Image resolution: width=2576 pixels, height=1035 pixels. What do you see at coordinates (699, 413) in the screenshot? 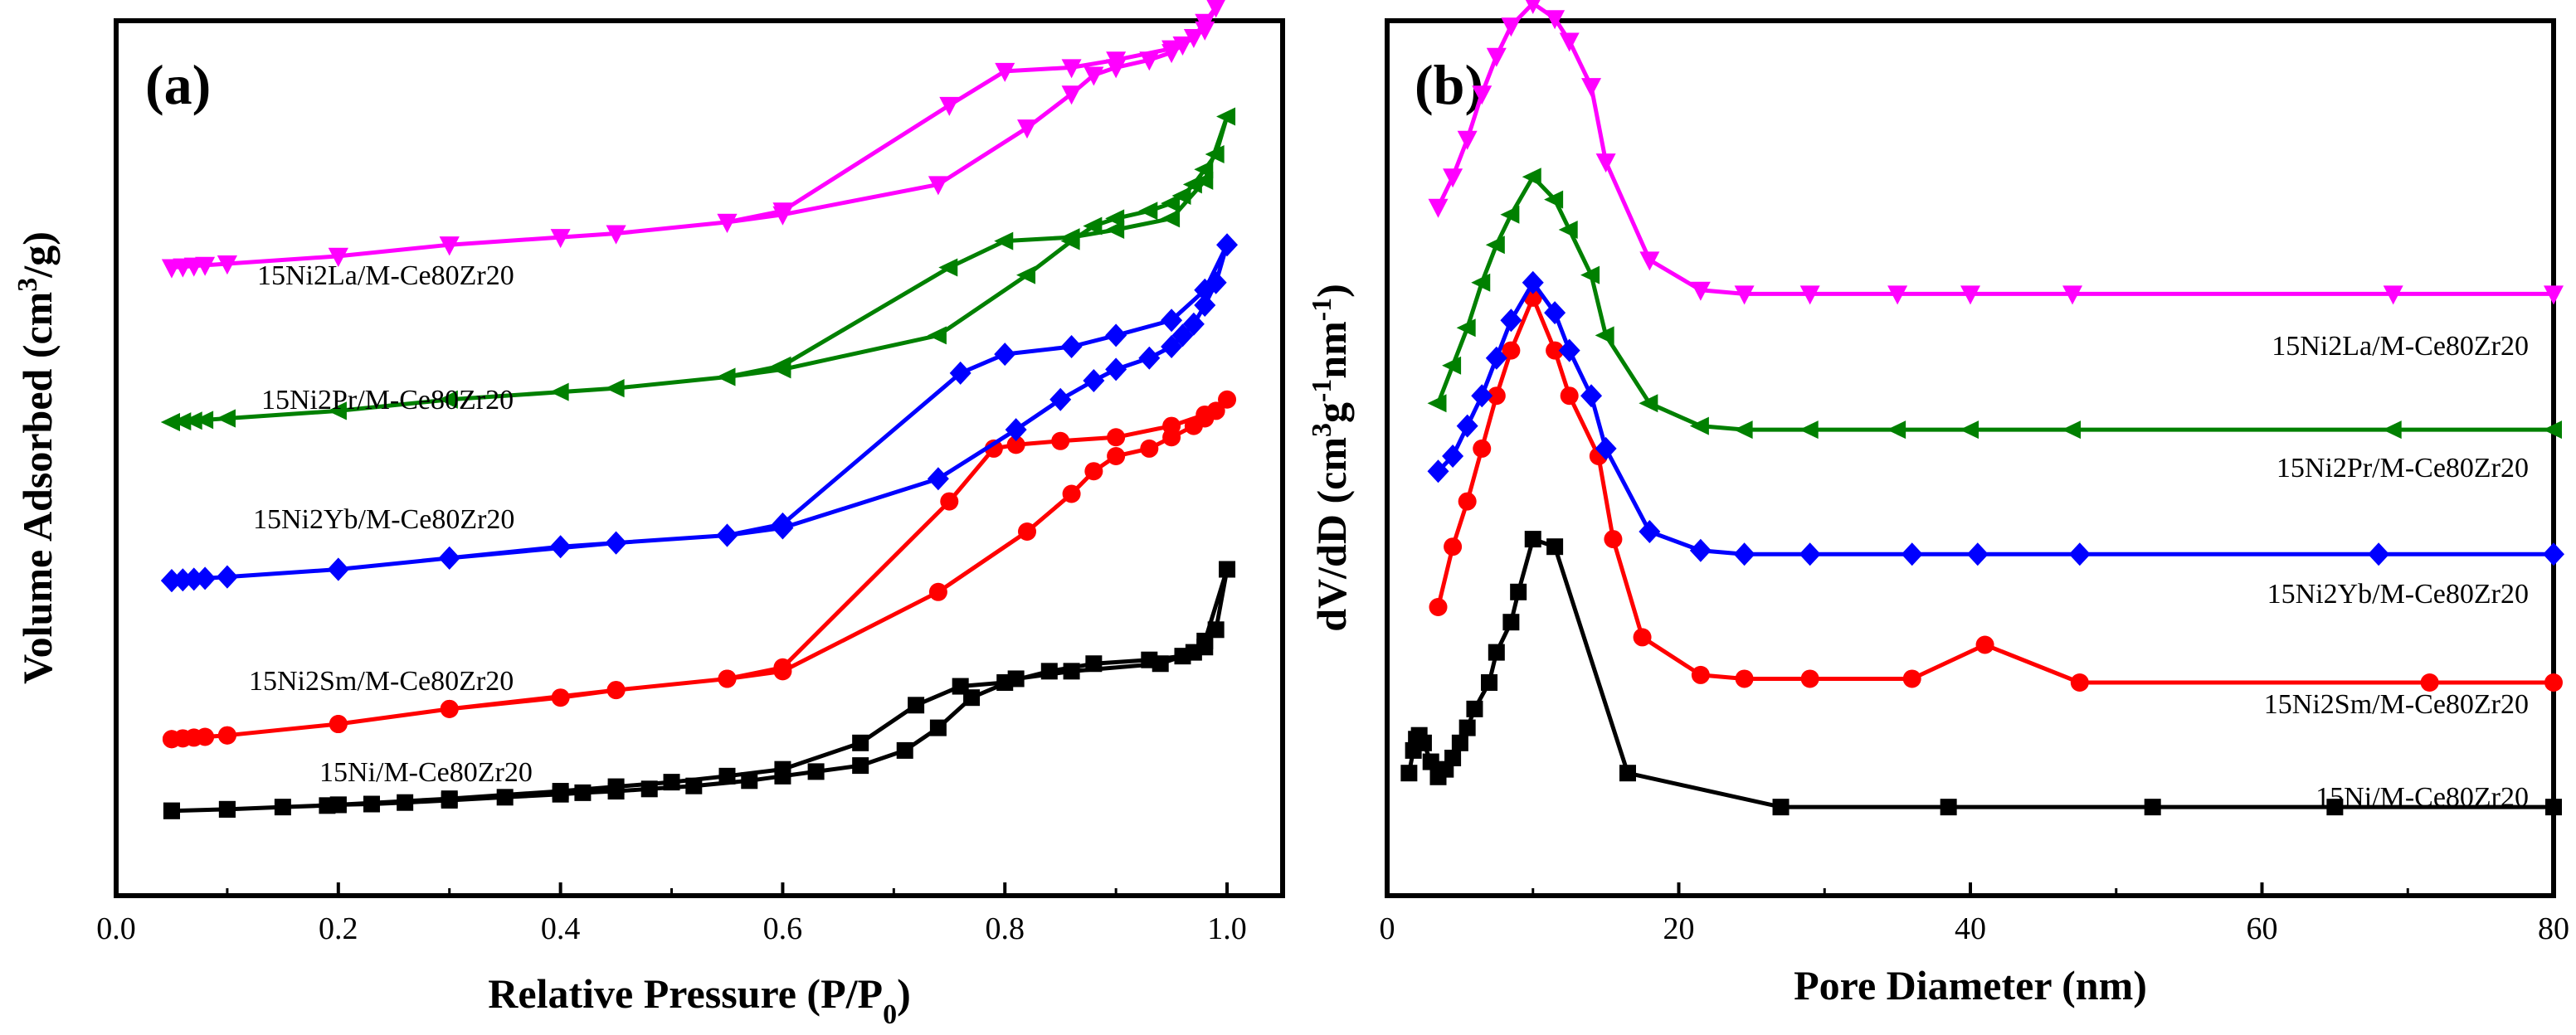
I see `series-a-15ni2yb-m-ce80zr20` at bounding box center [699, 413].